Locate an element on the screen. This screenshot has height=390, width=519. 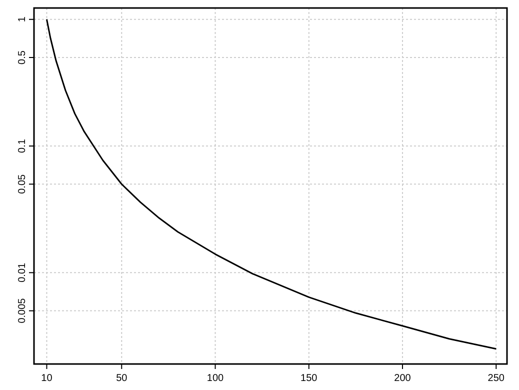
y-tick-label: 0.1 is located at coordinates (22, 145).